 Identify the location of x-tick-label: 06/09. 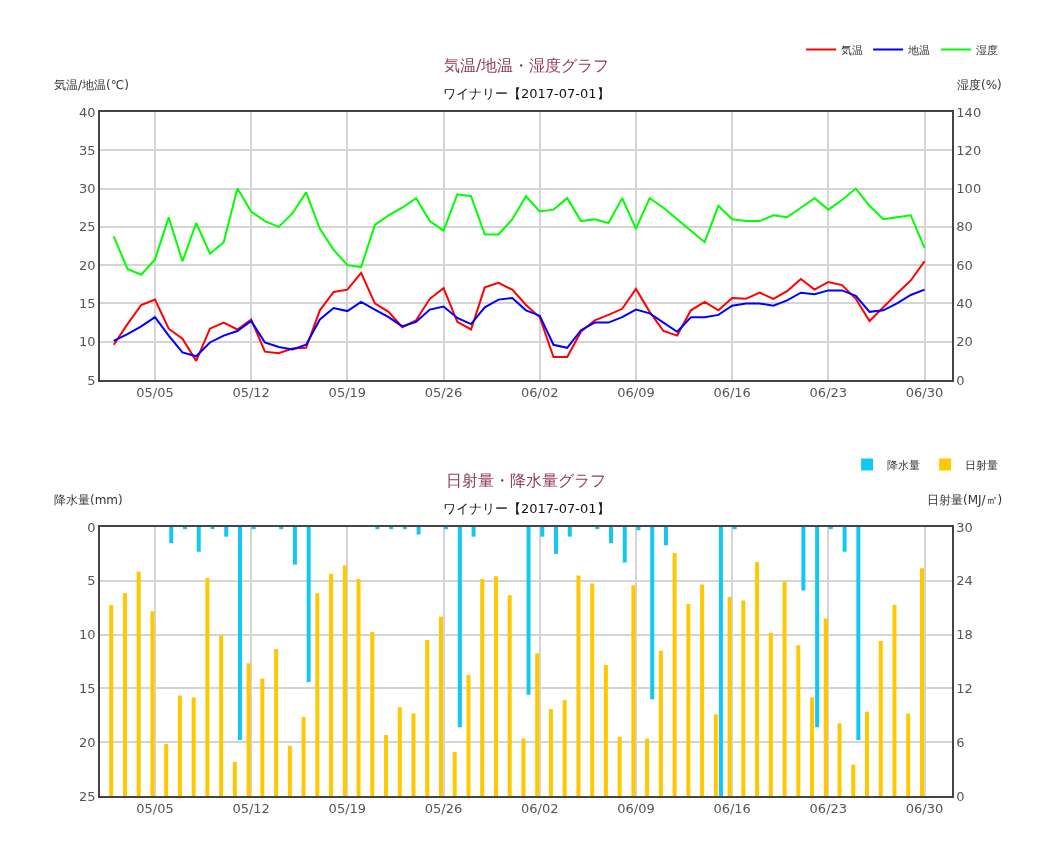
(636, 809).